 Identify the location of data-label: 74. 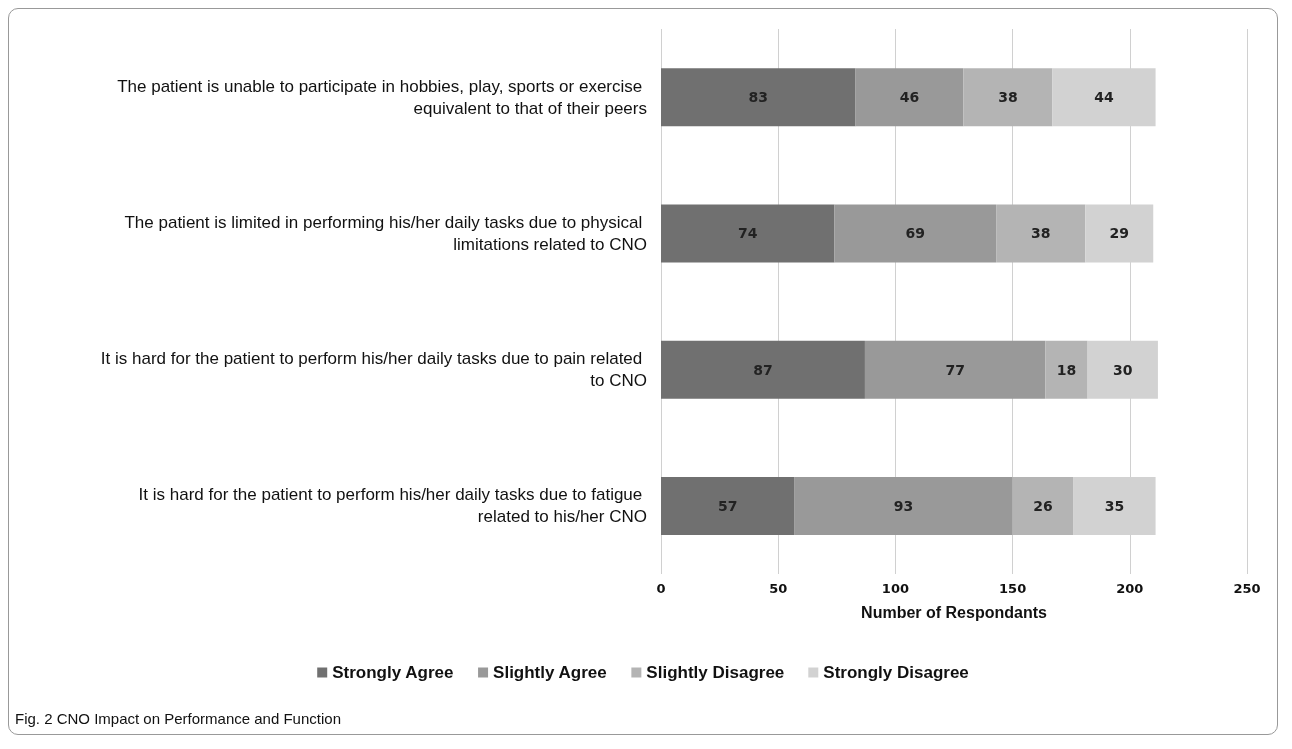
(747, 233).